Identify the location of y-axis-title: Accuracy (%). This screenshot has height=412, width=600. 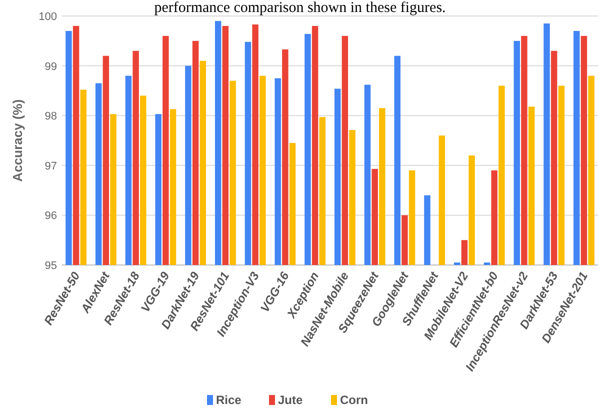
(17, 140).